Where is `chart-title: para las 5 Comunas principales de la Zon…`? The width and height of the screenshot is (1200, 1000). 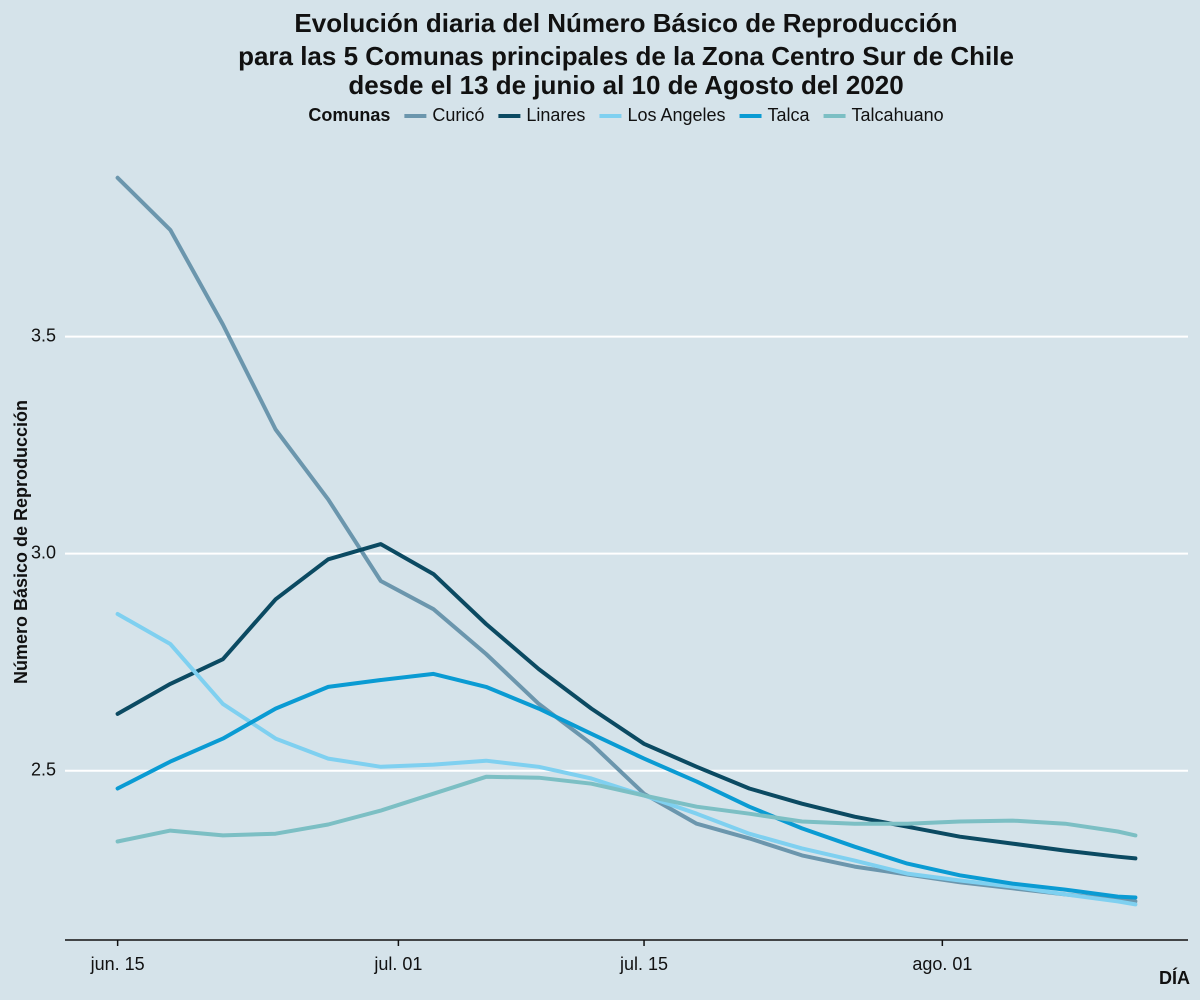
chart-title: para las 5 Comunas principales de la Zon… is located at coordinates (626, 56).